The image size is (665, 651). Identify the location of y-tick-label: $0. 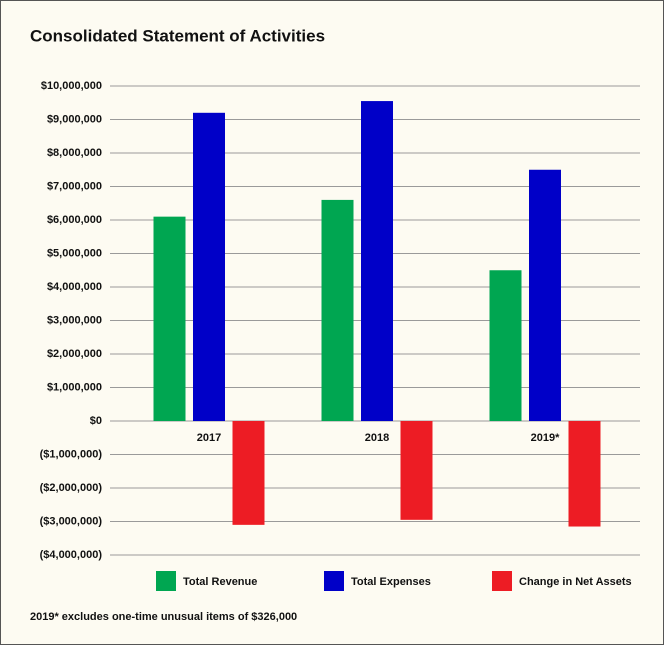
(96, 421).